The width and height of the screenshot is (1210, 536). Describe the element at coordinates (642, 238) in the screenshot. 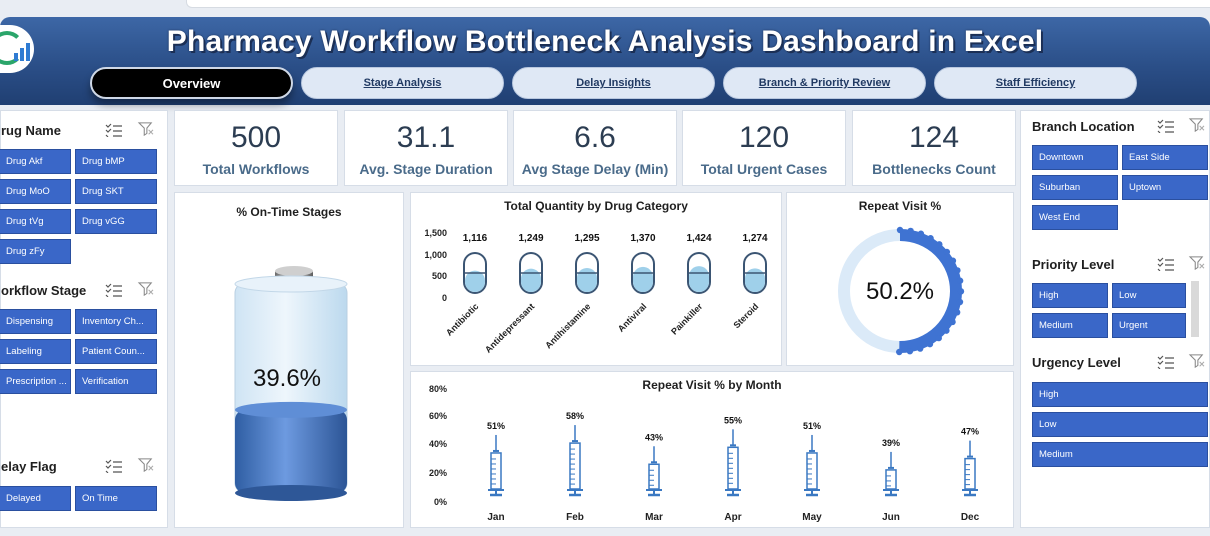

I see `data-label: 1,370` at that location.